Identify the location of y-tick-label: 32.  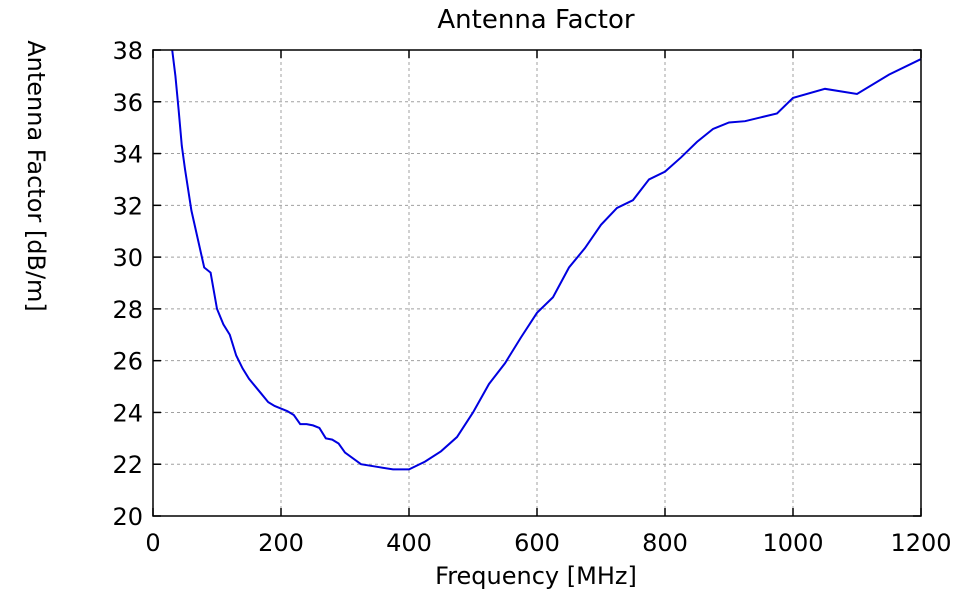
(127, 206).